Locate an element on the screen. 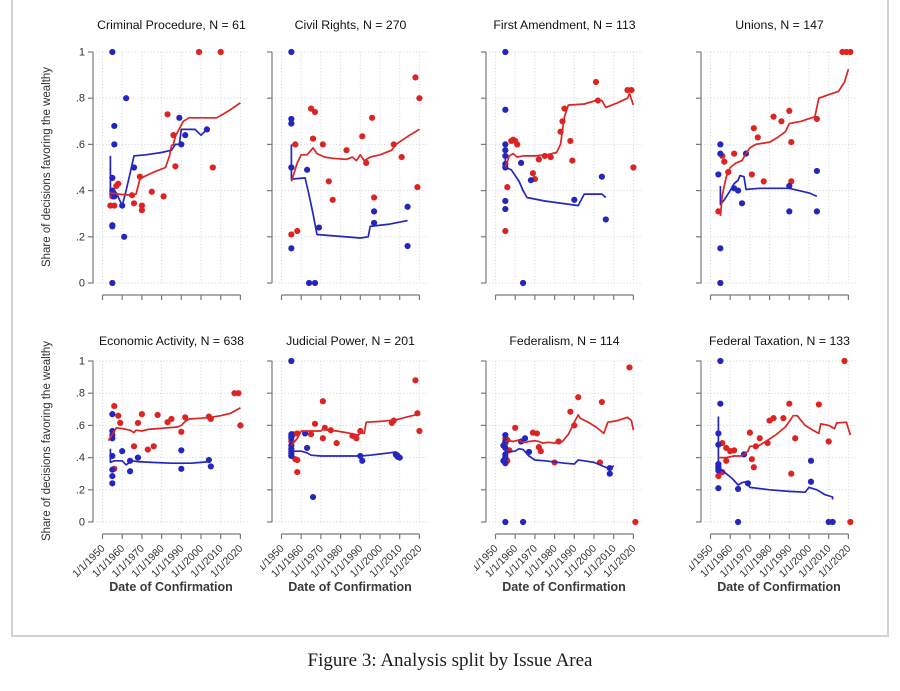  chart-first-amendment: First Amendment, N = 113 is located at coordinates (562, 159).